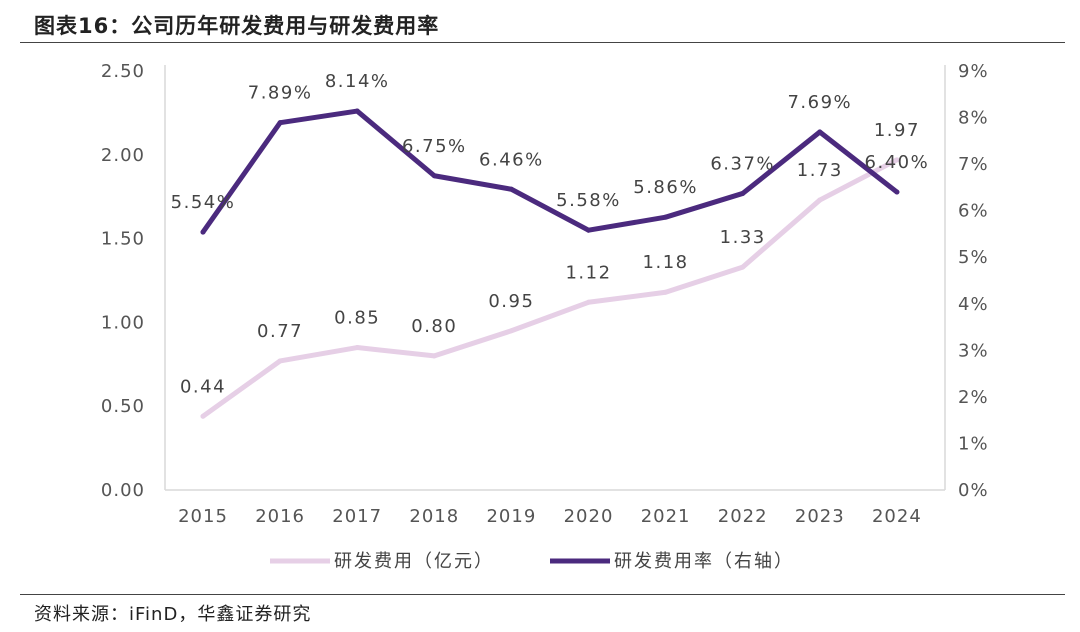 The height and width of the screenshot is (632, 1080). Describe the element at coordinates (666, 516) in the screenshot. I see `x-axis-tick-label: 2021` at that location.